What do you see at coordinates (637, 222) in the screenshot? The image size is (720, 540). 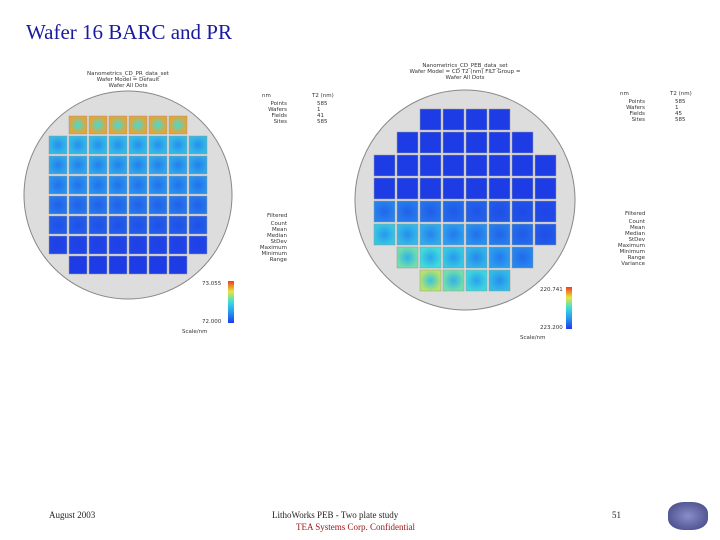 I see `table-cell: Count` at bounding box center [637, 222].